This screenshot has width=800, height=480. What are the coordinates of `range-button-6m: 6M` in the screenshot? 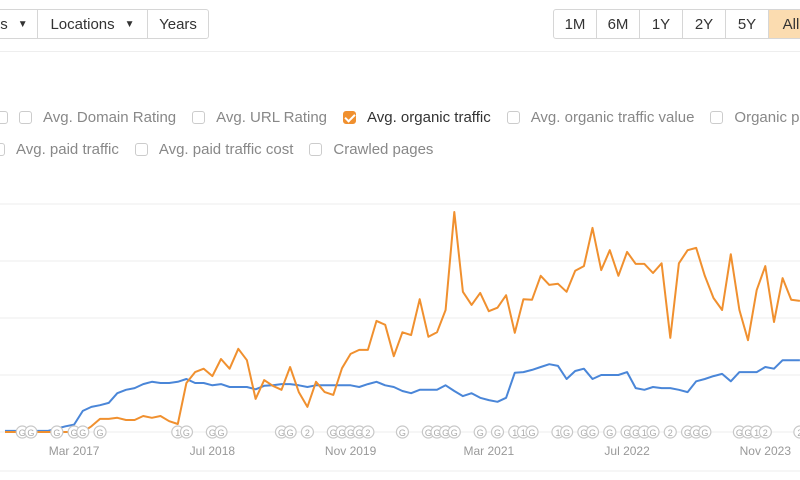 It's located at (618, 24).